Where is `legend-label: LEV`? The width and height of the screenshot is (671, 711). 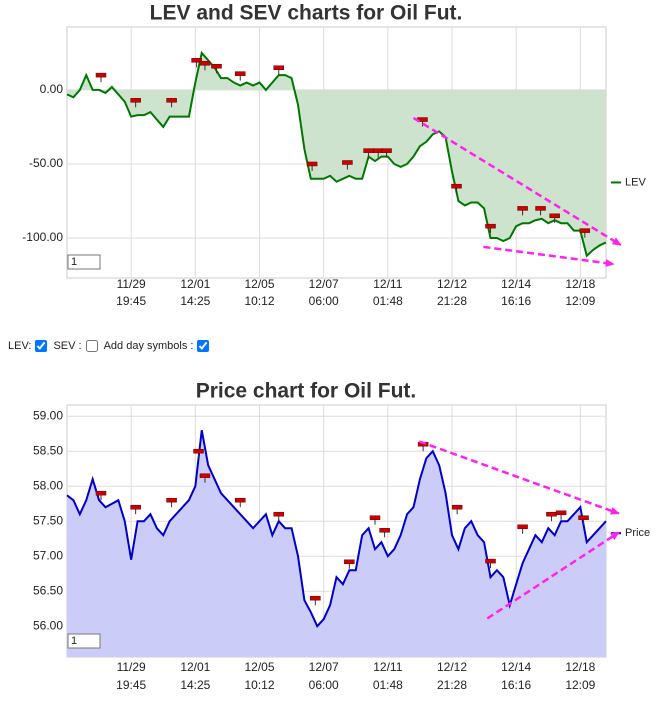
legend-label: LEV is located at coordinates (635, 182).